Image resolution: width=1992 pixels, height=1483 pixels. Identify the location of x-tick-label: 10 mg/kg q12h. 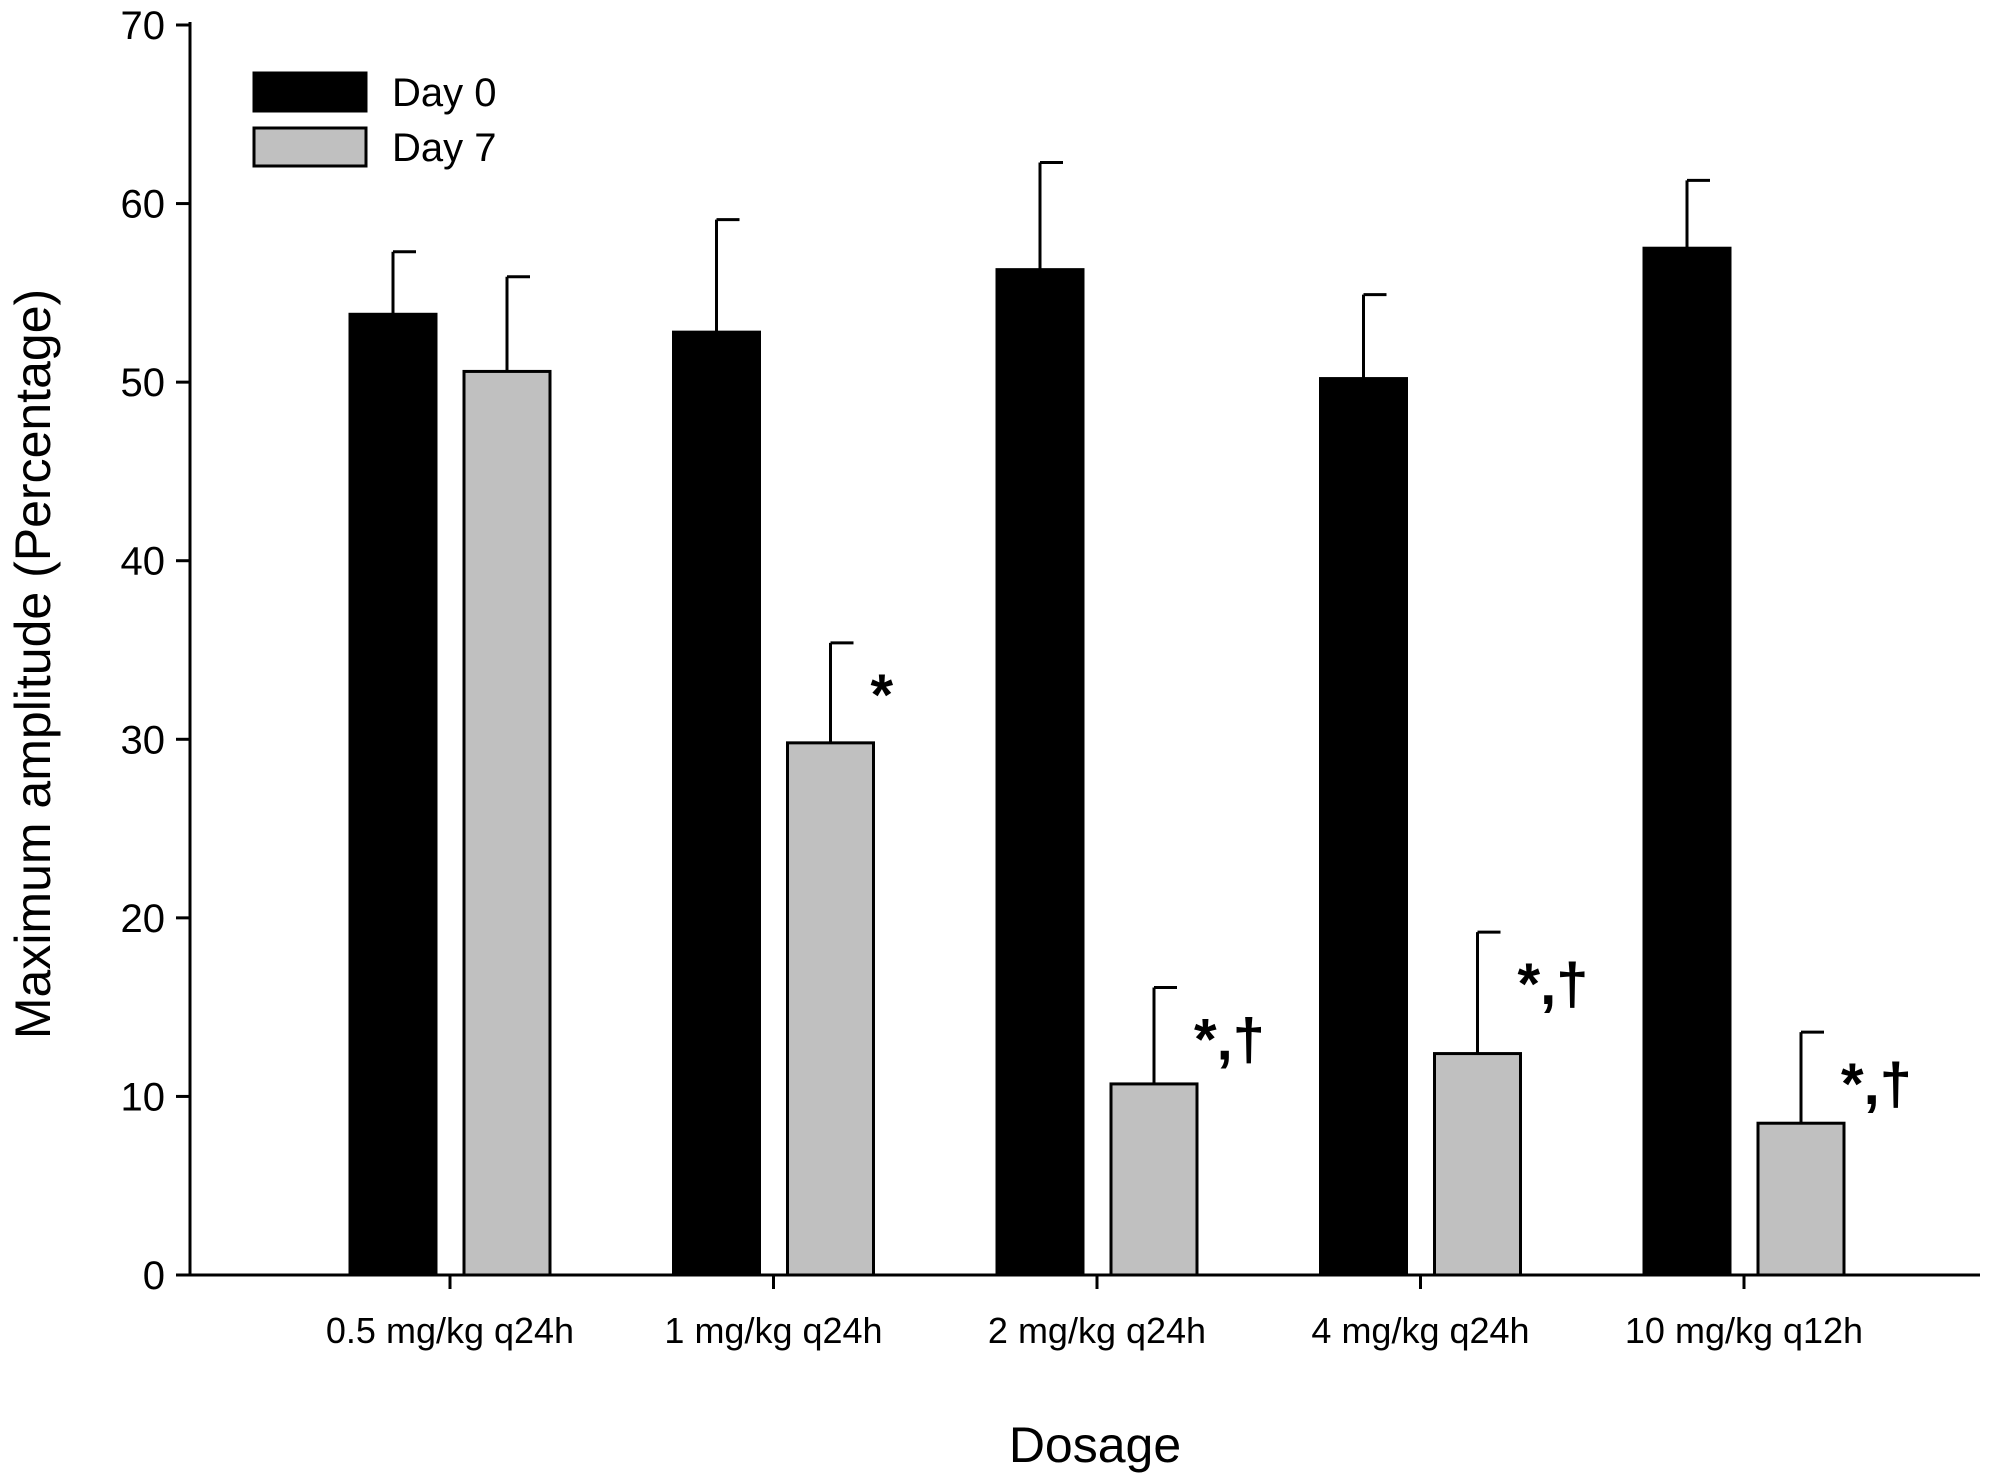
(1744, 1330).